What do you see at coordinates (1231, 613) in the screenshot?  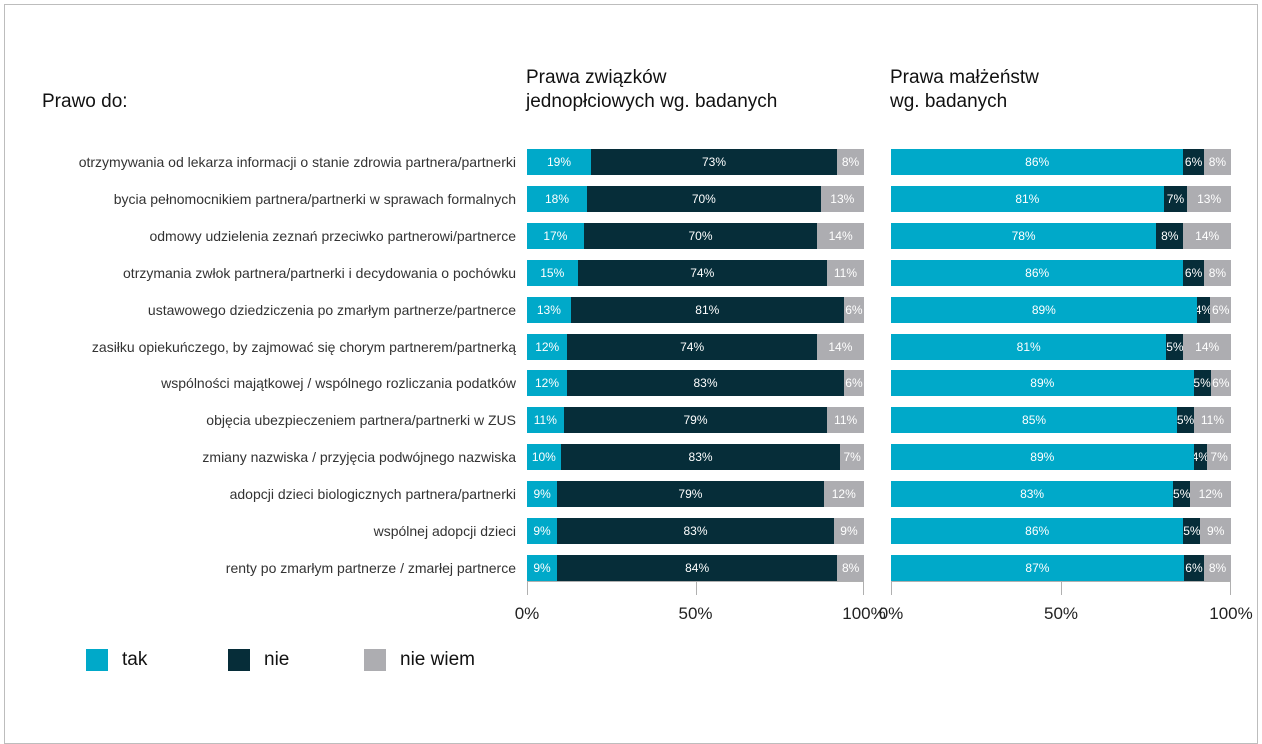 I see `x-tick-label: 100%` at bounding box center [1231, 613].